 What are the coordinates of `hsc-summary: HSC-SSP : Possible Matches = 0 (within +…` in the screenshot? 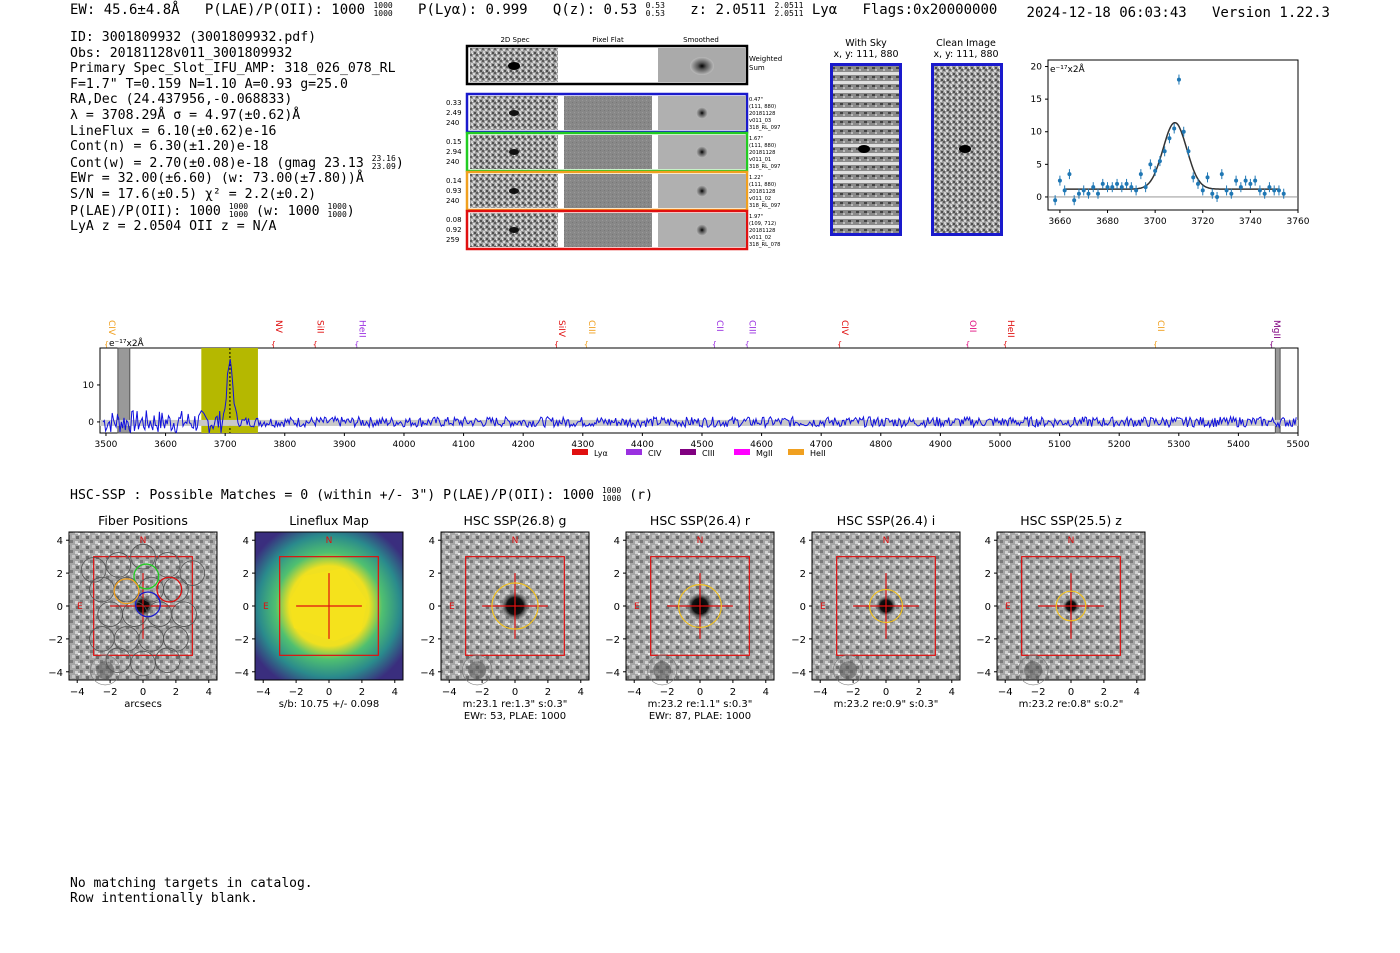 It's located at (362, 495).